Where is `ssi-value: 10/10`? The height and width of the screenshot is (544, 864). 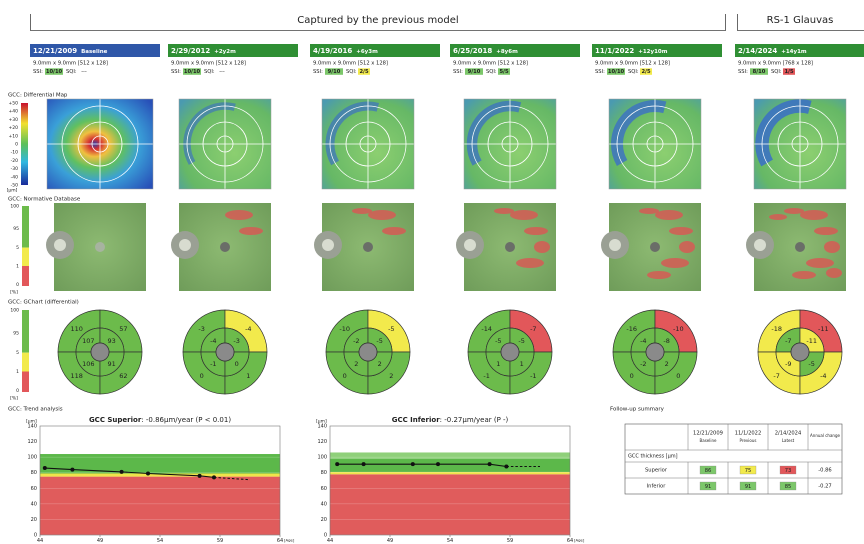 ssi-value: 10/10 is located at coordinates (54, 72).